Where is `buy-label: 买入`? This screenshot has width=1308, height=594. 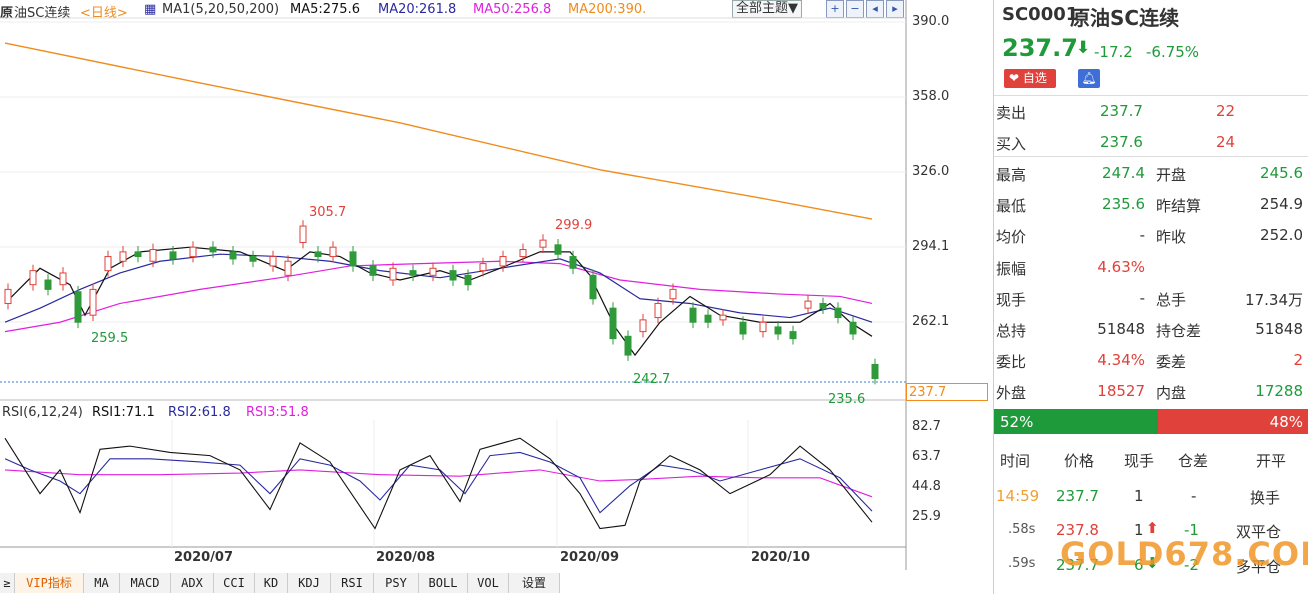 buy-label: 买入 is located at coordinates (1011, 144).